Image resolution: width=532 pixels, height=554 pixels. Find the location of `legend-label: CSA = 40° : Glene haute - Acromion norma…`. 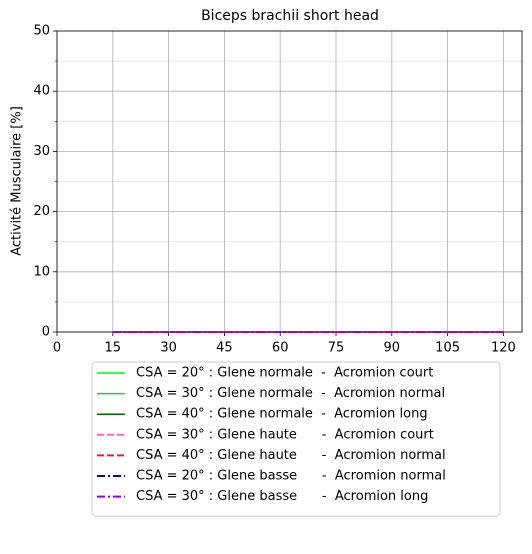

legend-label: CSA = 40° : Glene haute - Acromion norma… is located at coordinates (291, 455).